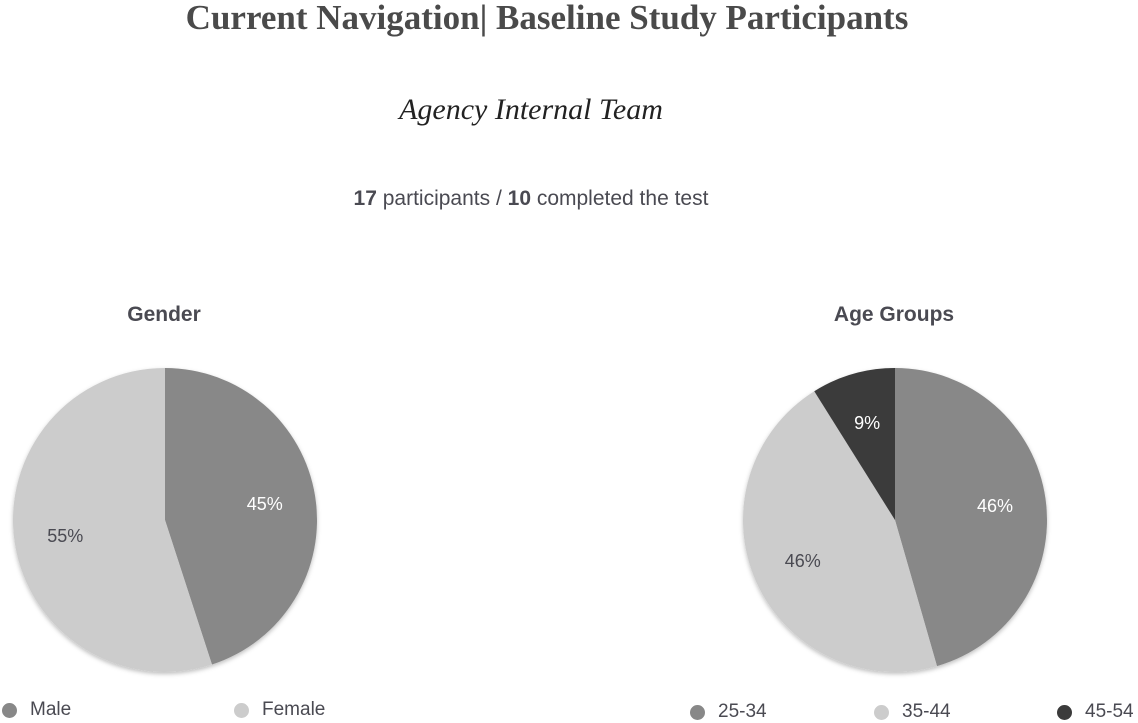  What do you see at coordinates (531, 109) in the screenshot?
I see `page-subtitle: Agency Internal Team` at bounding box center [531, 109].